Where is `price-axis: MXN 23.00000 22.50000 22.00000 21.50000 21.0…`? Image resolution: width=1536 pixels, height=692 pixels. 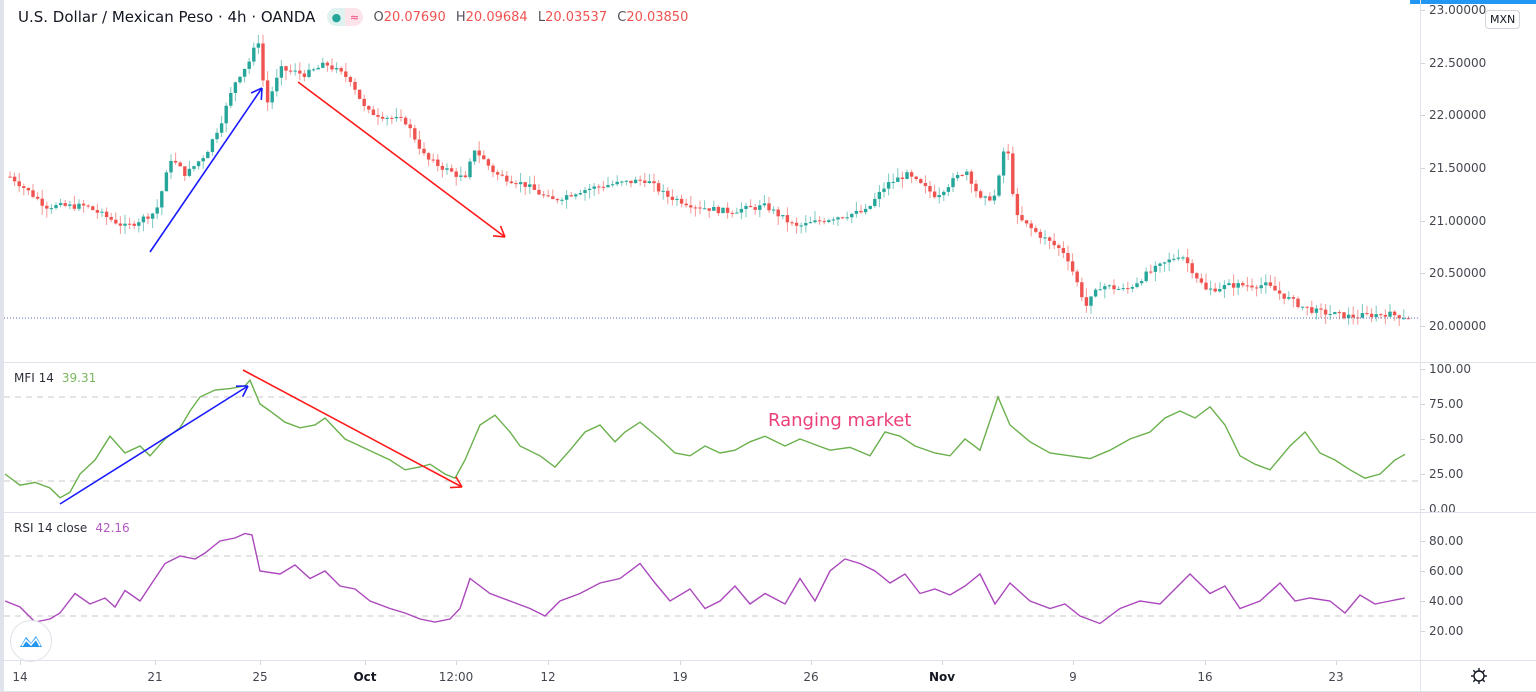
price-axis: MXN 23.00000 22.50000 22.00000 21.50000 21.0… is located at coordinates (1478, 181).